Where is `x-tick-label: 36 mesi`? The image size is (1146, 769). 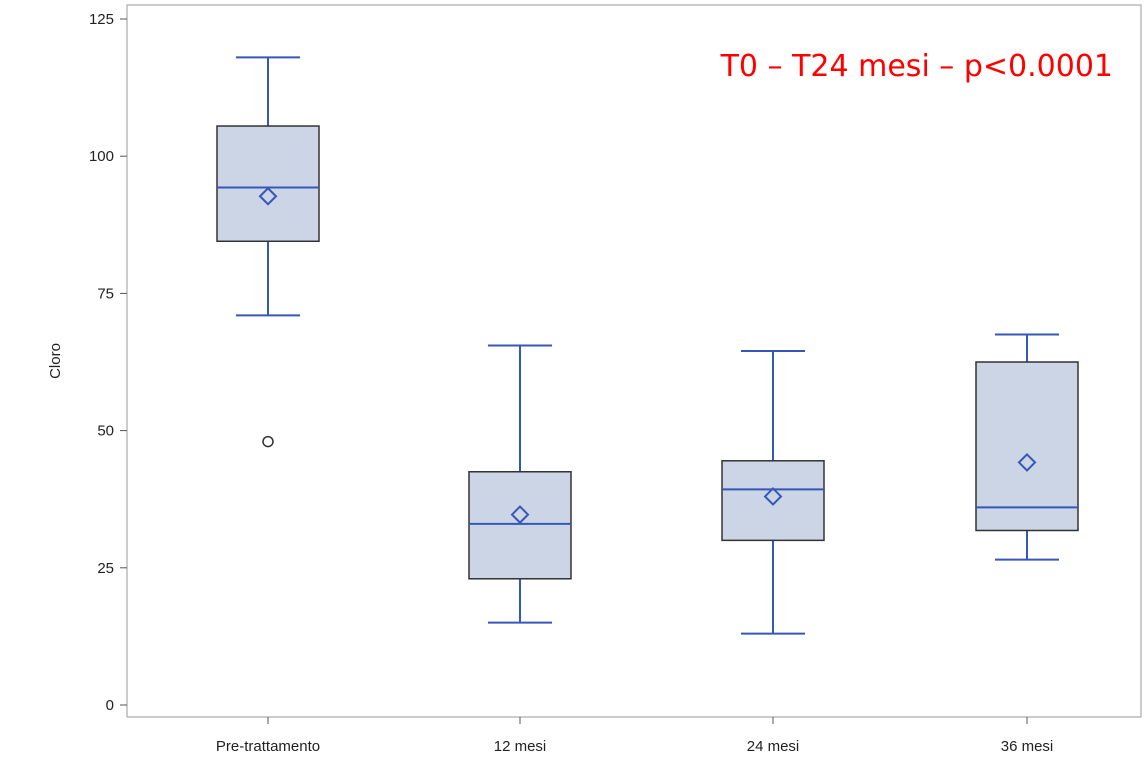
x-tick-label: 36 mesi is located at coordinates (1027, 746).